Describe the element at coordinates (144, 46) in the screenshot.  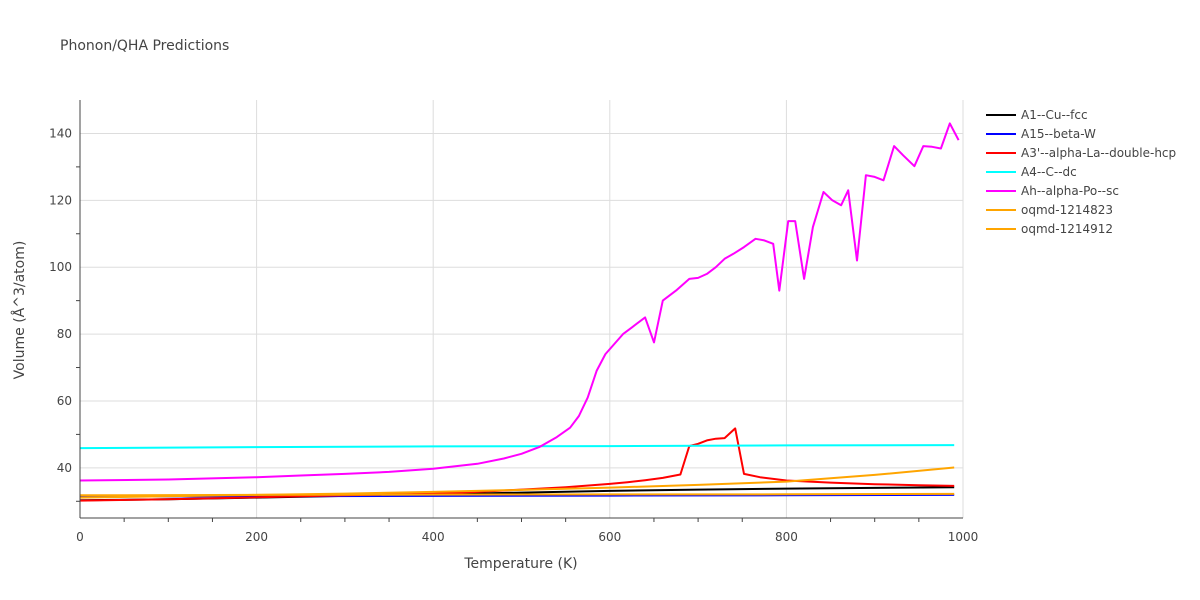
I see `chart-title: Phonon/QHA Predictions` at that location.